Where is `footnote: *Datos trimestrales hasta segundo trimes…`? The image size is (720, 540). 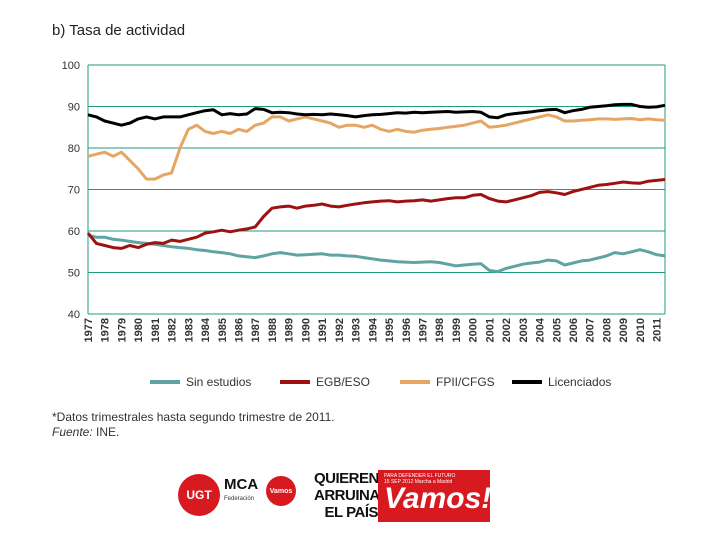
footnote: *Datos trimestrales hasta segundo trimes… is located at coordinates (193, 425).